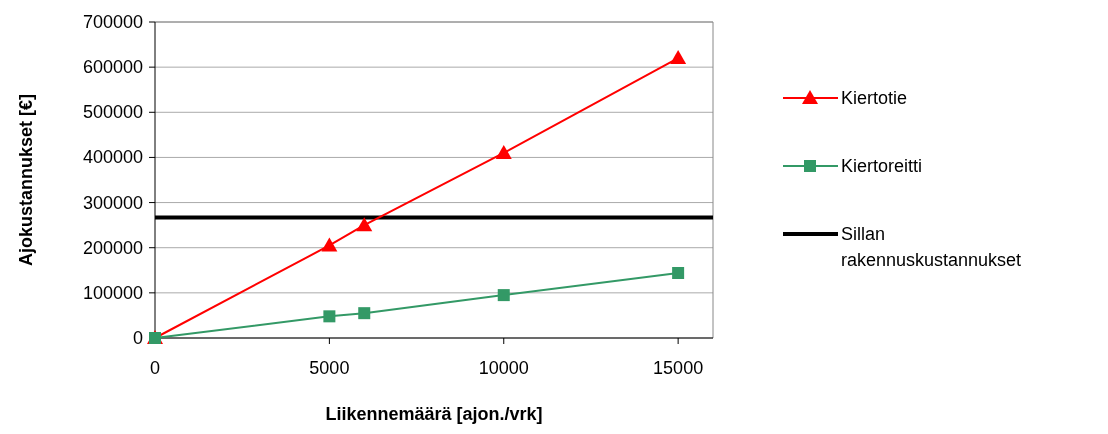 The image size is (1108, 434). I want to click on x-tick-label: 15000, so click(678, 368).